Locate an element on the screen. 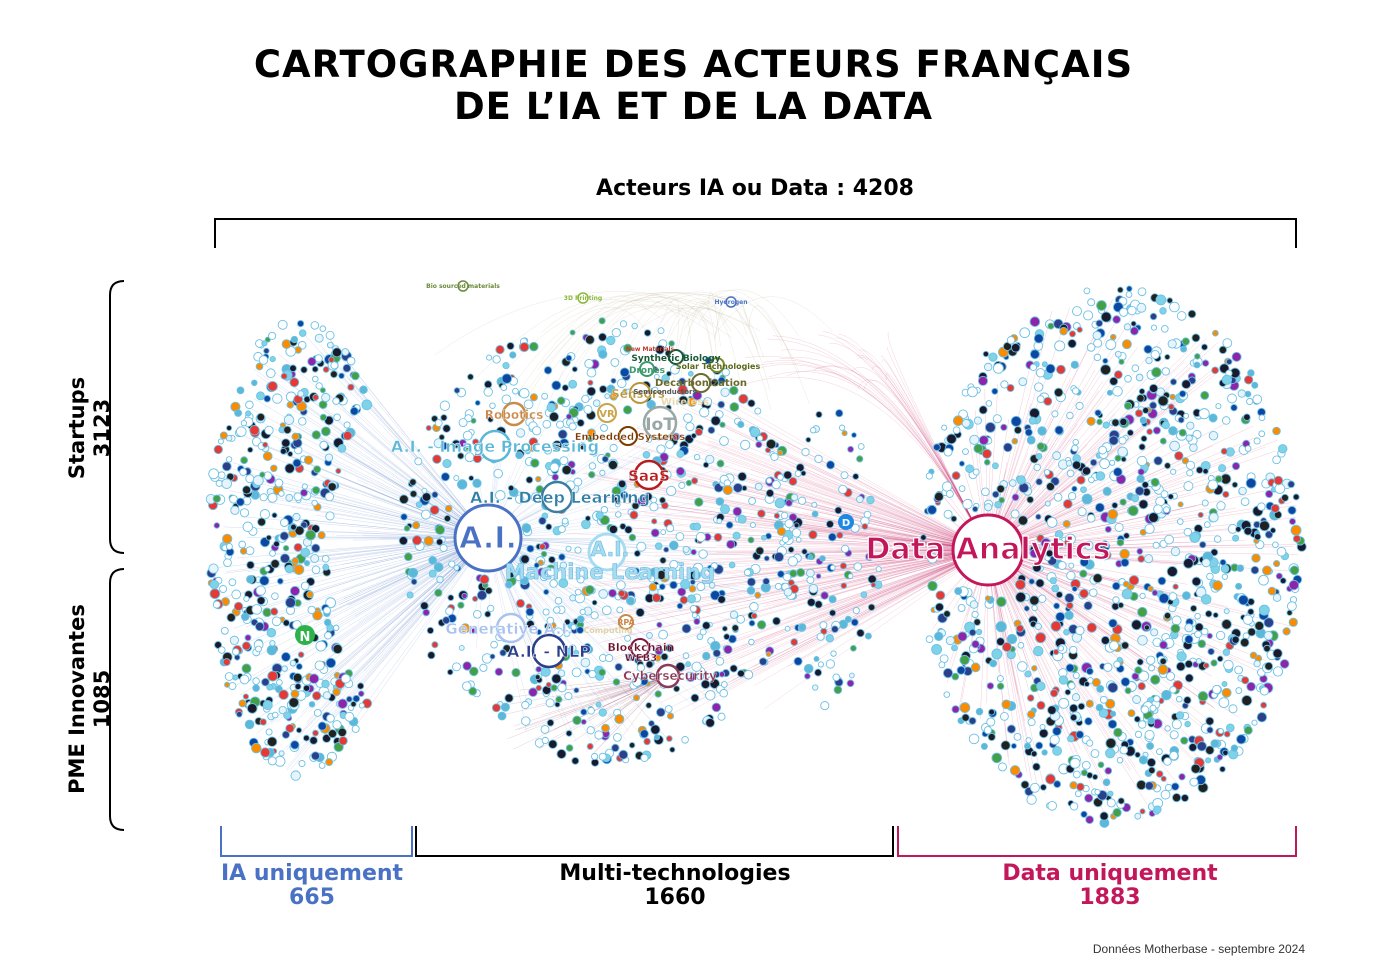 This screenshot has width=1387, height=980. blockchain-label: Blockchain is located at coordinates (641, 647).